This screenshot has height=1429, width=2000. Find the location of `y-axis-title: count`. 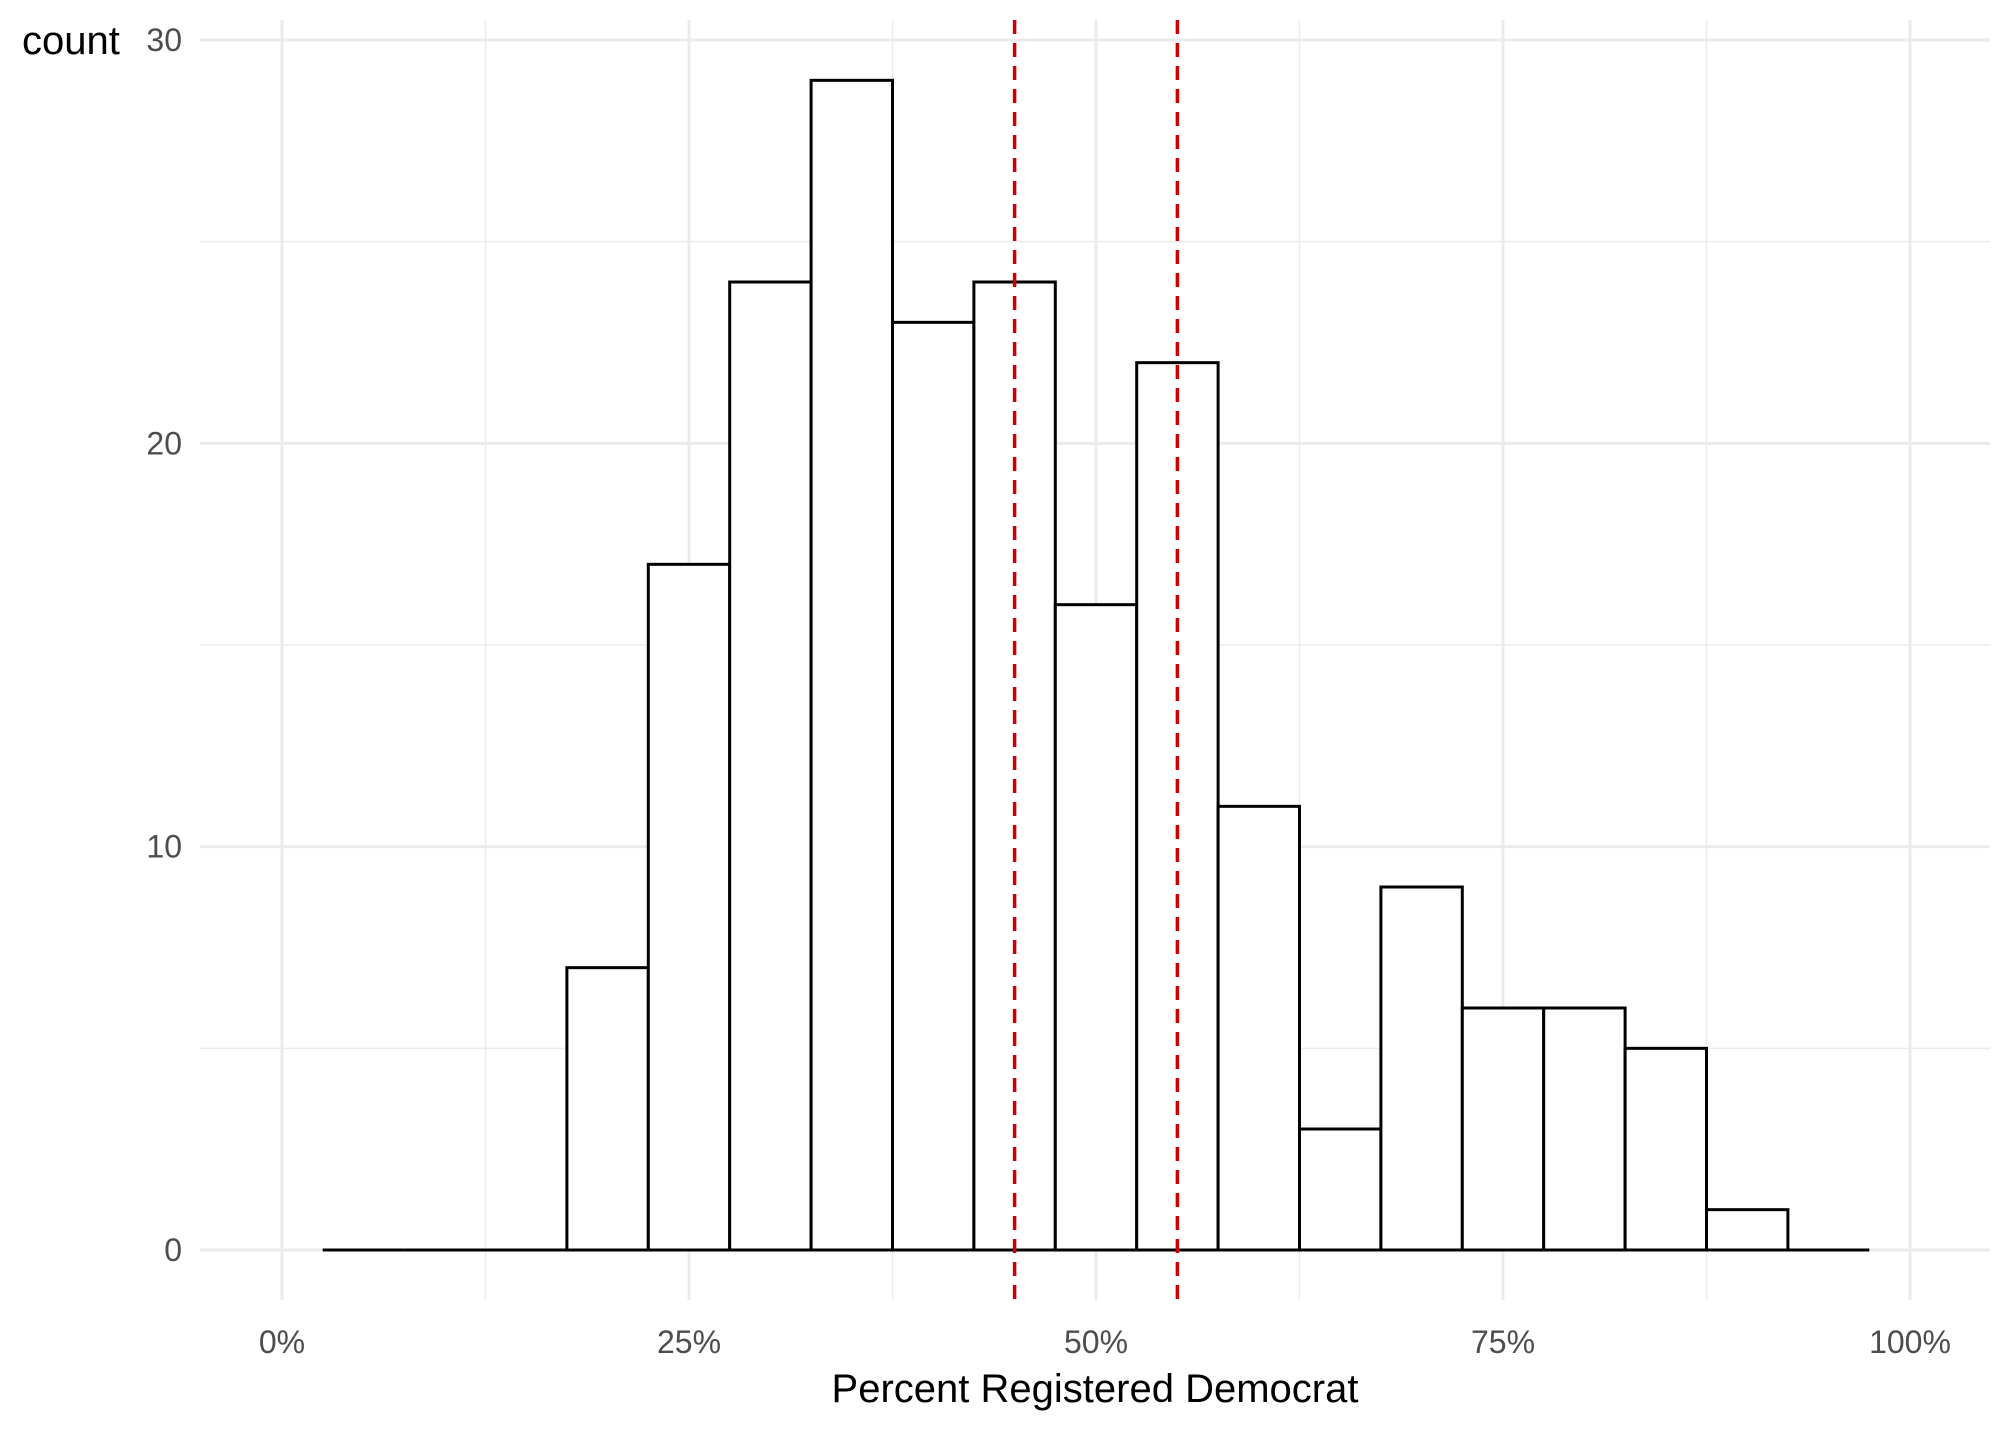

y-axis-title: count is located at coordinates (71, 41).